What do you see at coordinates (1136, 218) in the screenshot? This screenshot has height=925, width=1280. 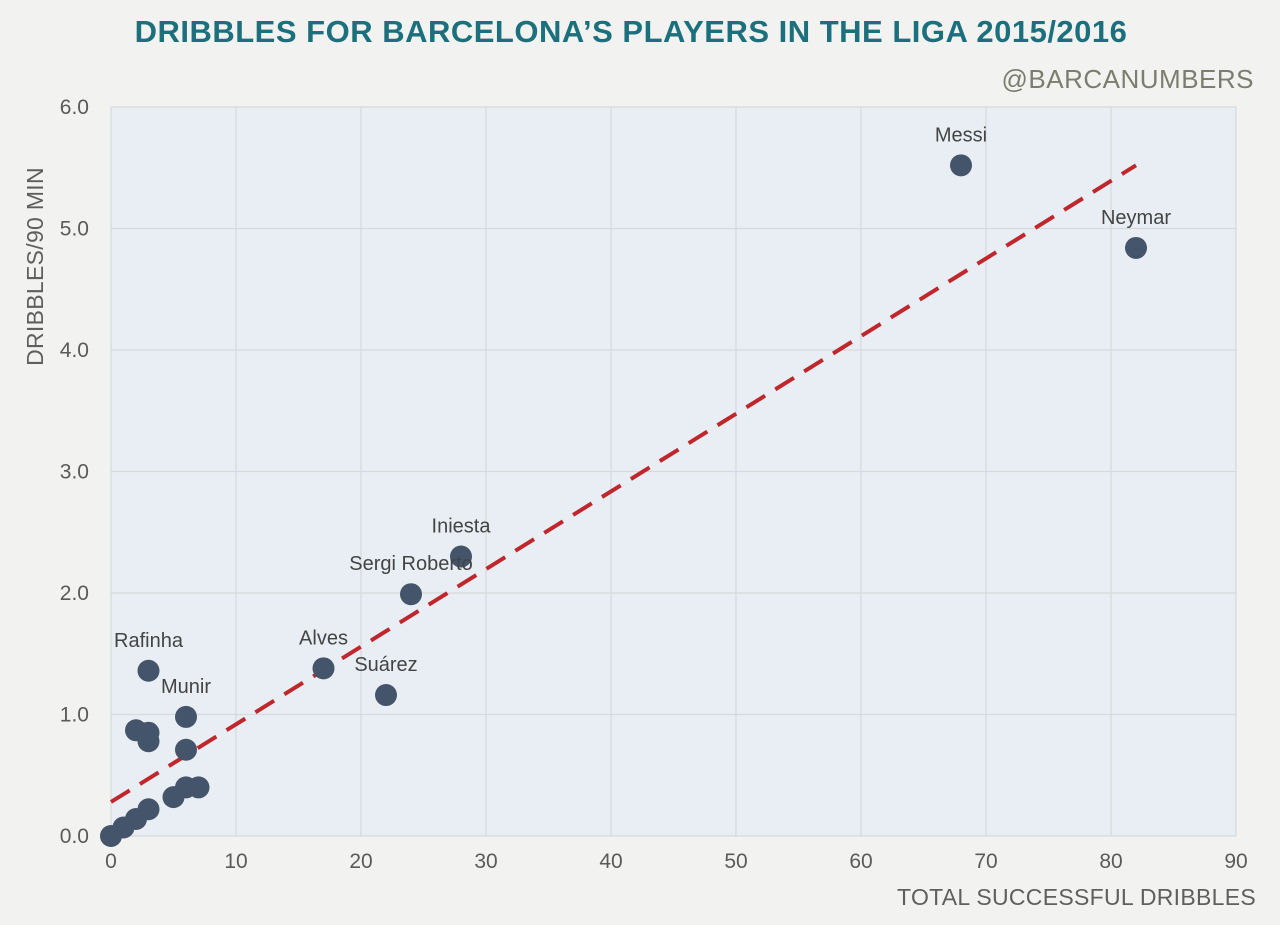 I see `point-label: Neymar` at bounding box center [1136, 218].